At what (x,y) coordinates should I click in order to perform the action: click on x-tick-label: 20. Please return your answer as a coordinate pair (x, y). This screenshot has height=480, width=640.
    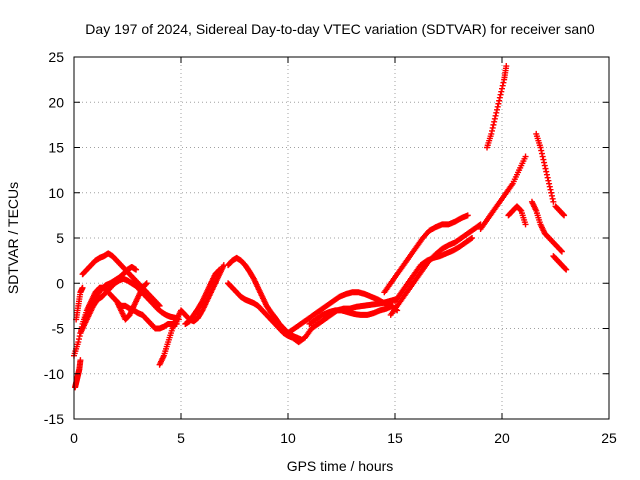
    Looking at the image, I should click on (502, 438).